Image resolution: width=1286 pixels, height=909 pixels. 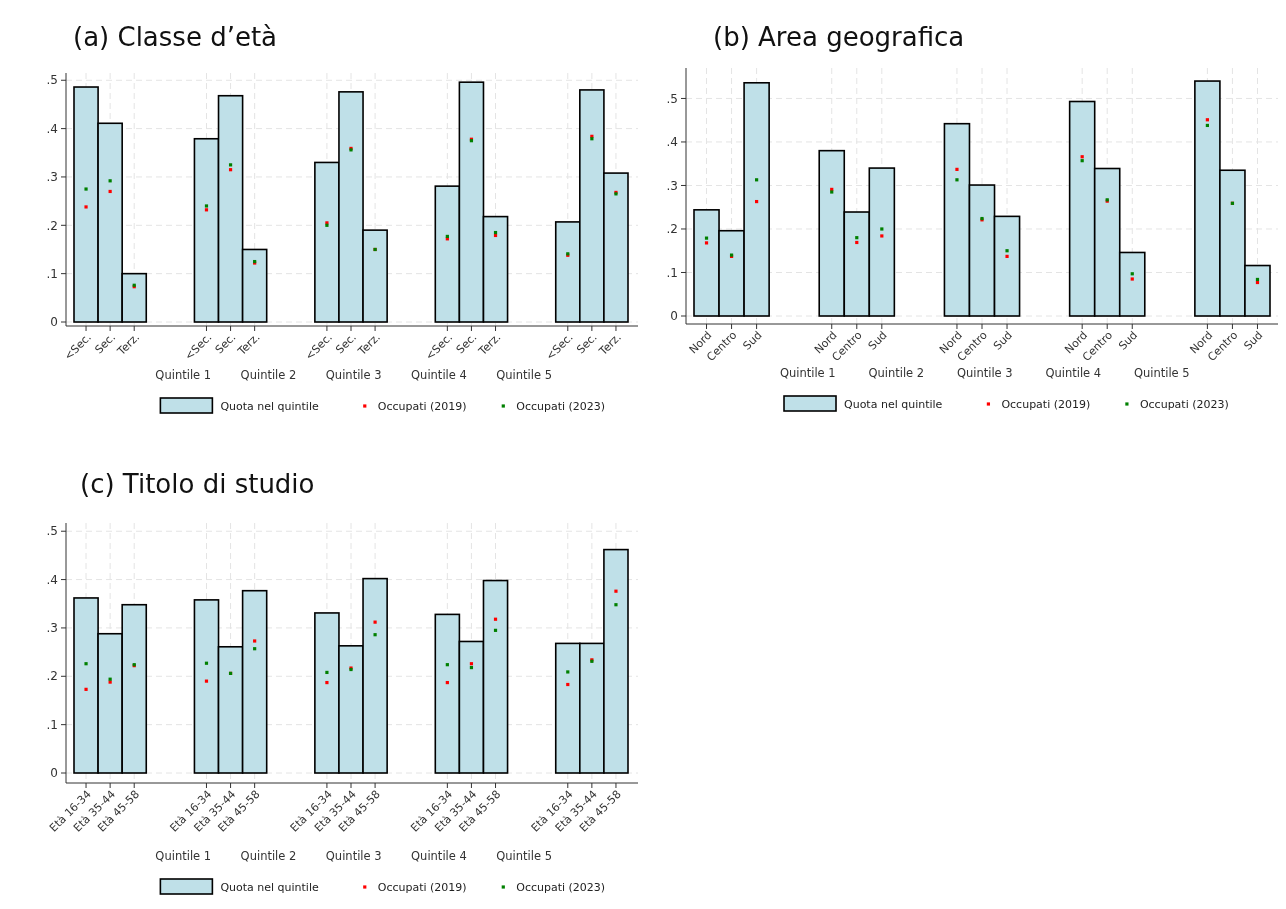 I want to click on chart-title: (b) Area geografica, so click(x=839, y=37).